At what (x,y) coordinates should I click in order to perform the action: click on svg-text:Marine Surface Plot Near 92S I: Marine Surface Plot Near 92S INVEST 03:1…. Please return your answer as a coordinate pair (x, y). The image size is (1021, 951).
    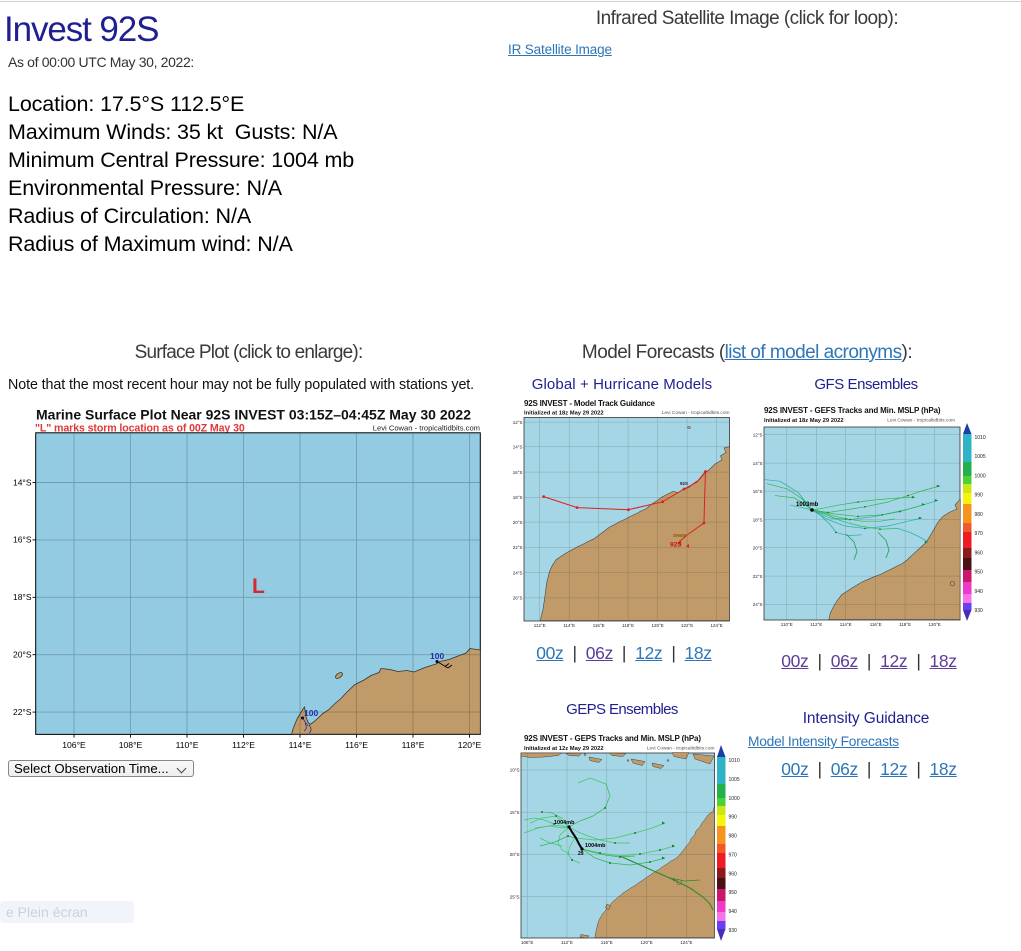
    Looking at the image, I should click on (253, 415).